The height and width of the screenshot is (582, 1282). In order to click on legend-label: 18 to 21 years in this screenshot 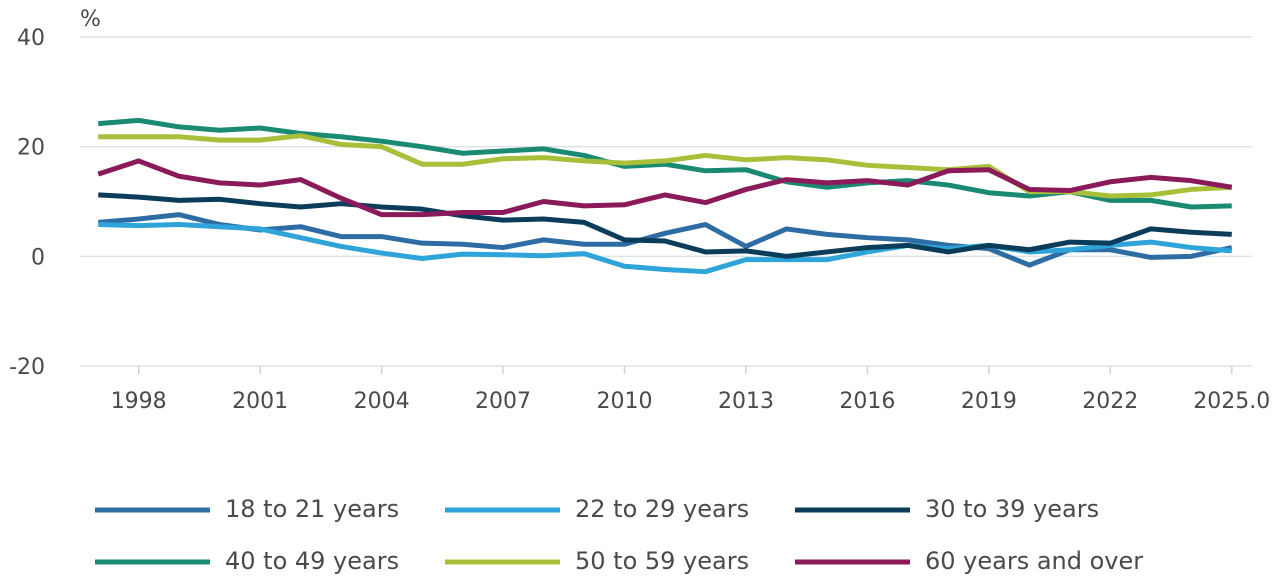, I will do `click(312, 509)`.